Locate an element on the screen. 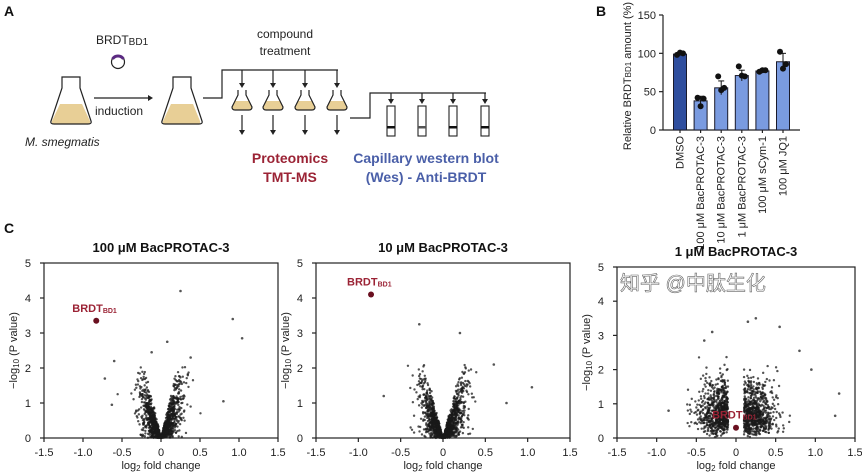 This screenshot has width=862, height=474. plot-frame is located at coordinates (443, 350).